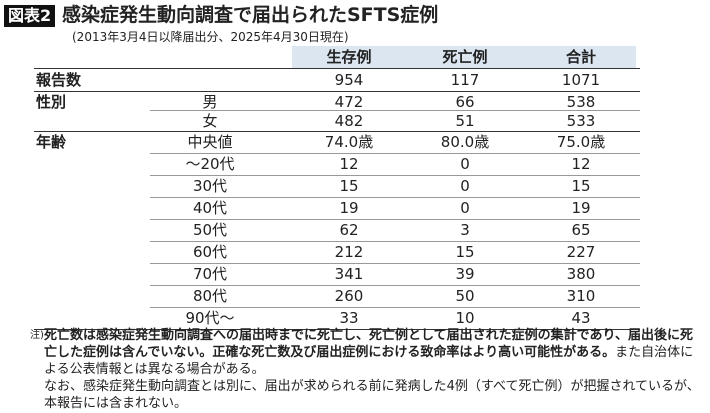  What do you see at coordinates (210, 102) in the screenshot?
I see `row-label: 男` at bounding box center [210, 102].